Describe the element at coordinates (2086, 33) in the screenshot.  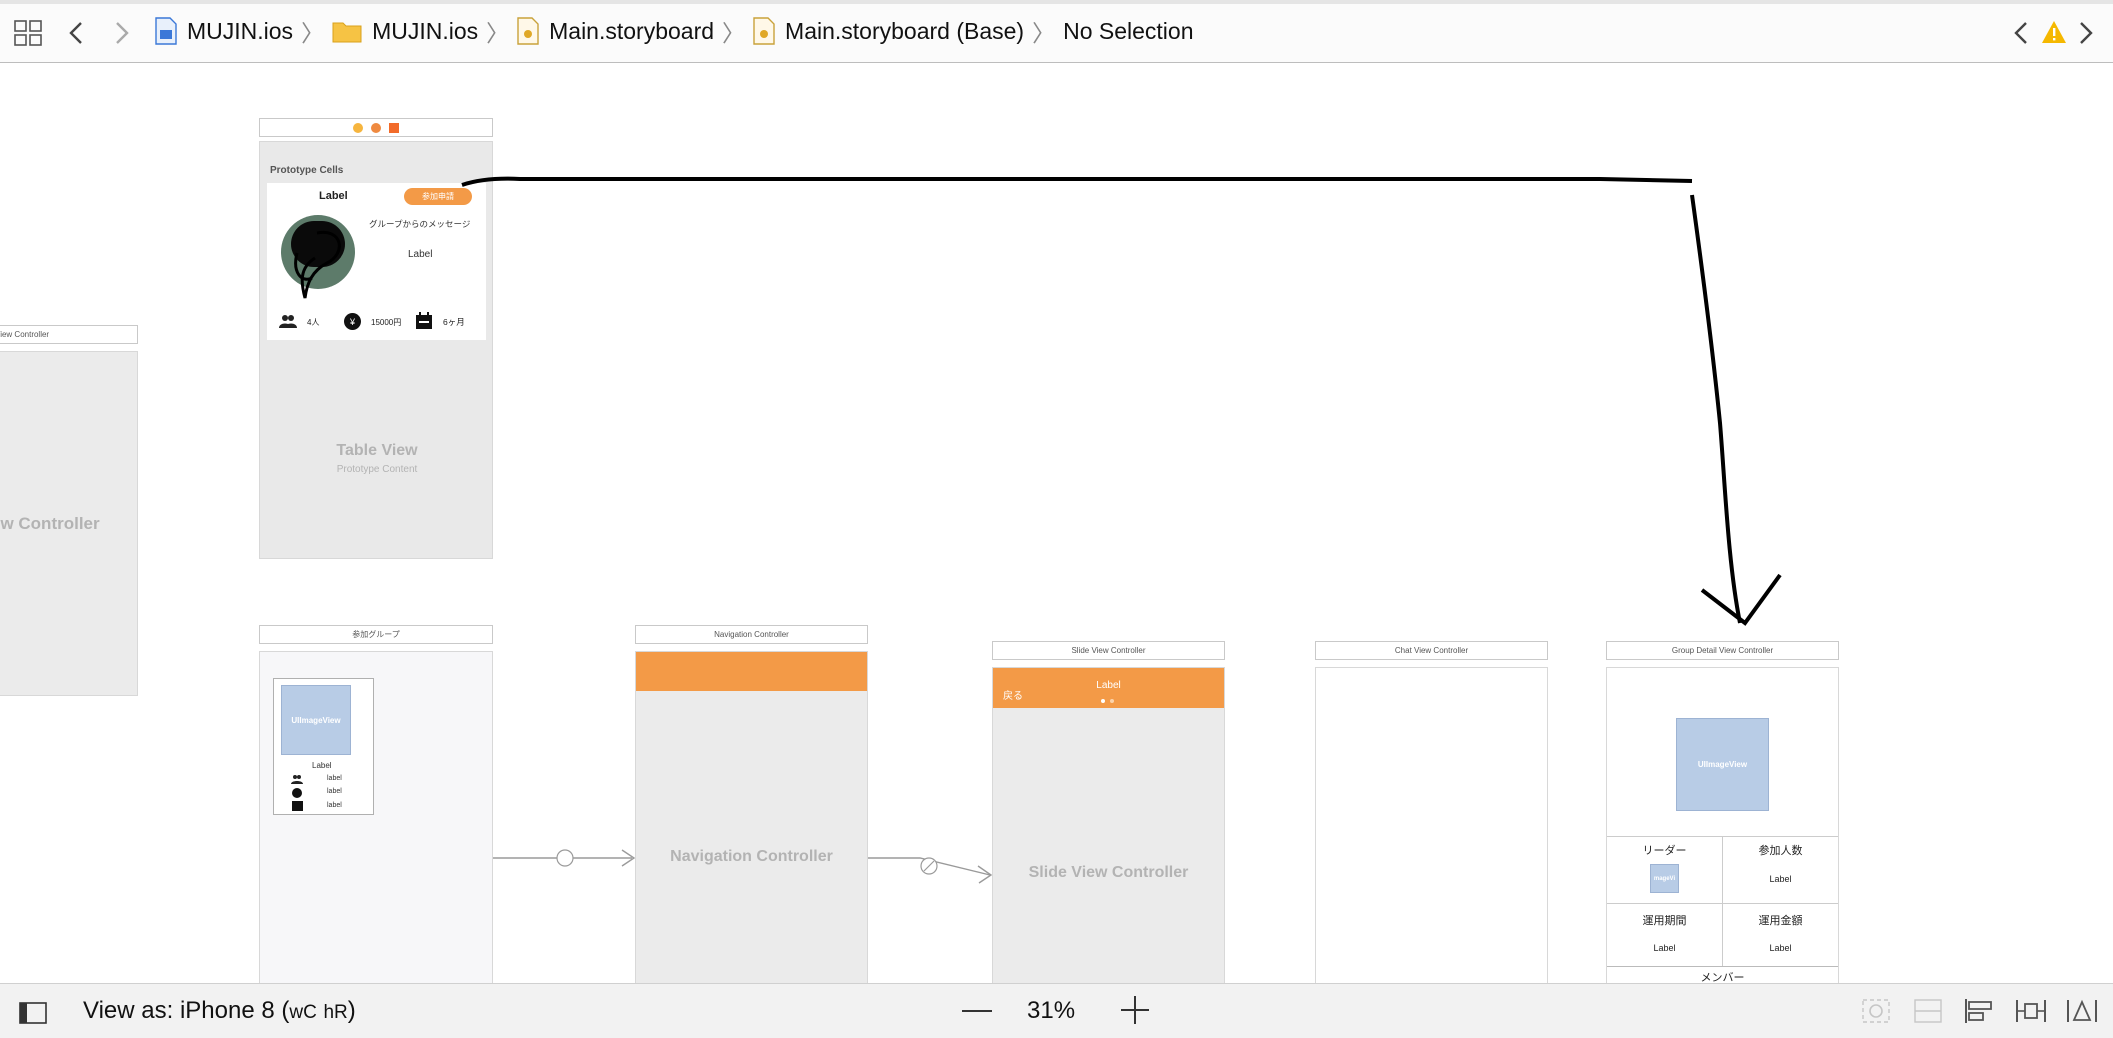
I see `next-issue-icon` at that location.